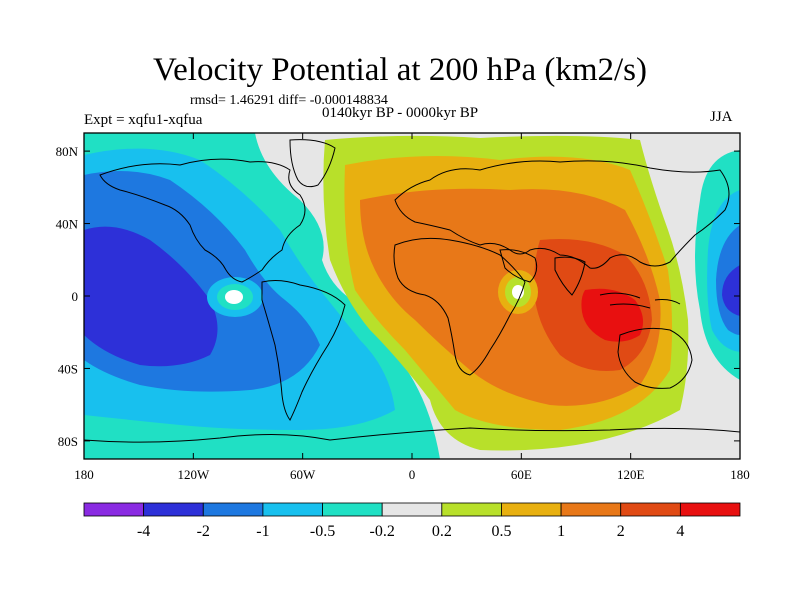 The width and height of the screenshot is (800, 600). Describe the element at coordinates (303, 474) in the screenshot. I see `x-tick-label: 60W` at that location.